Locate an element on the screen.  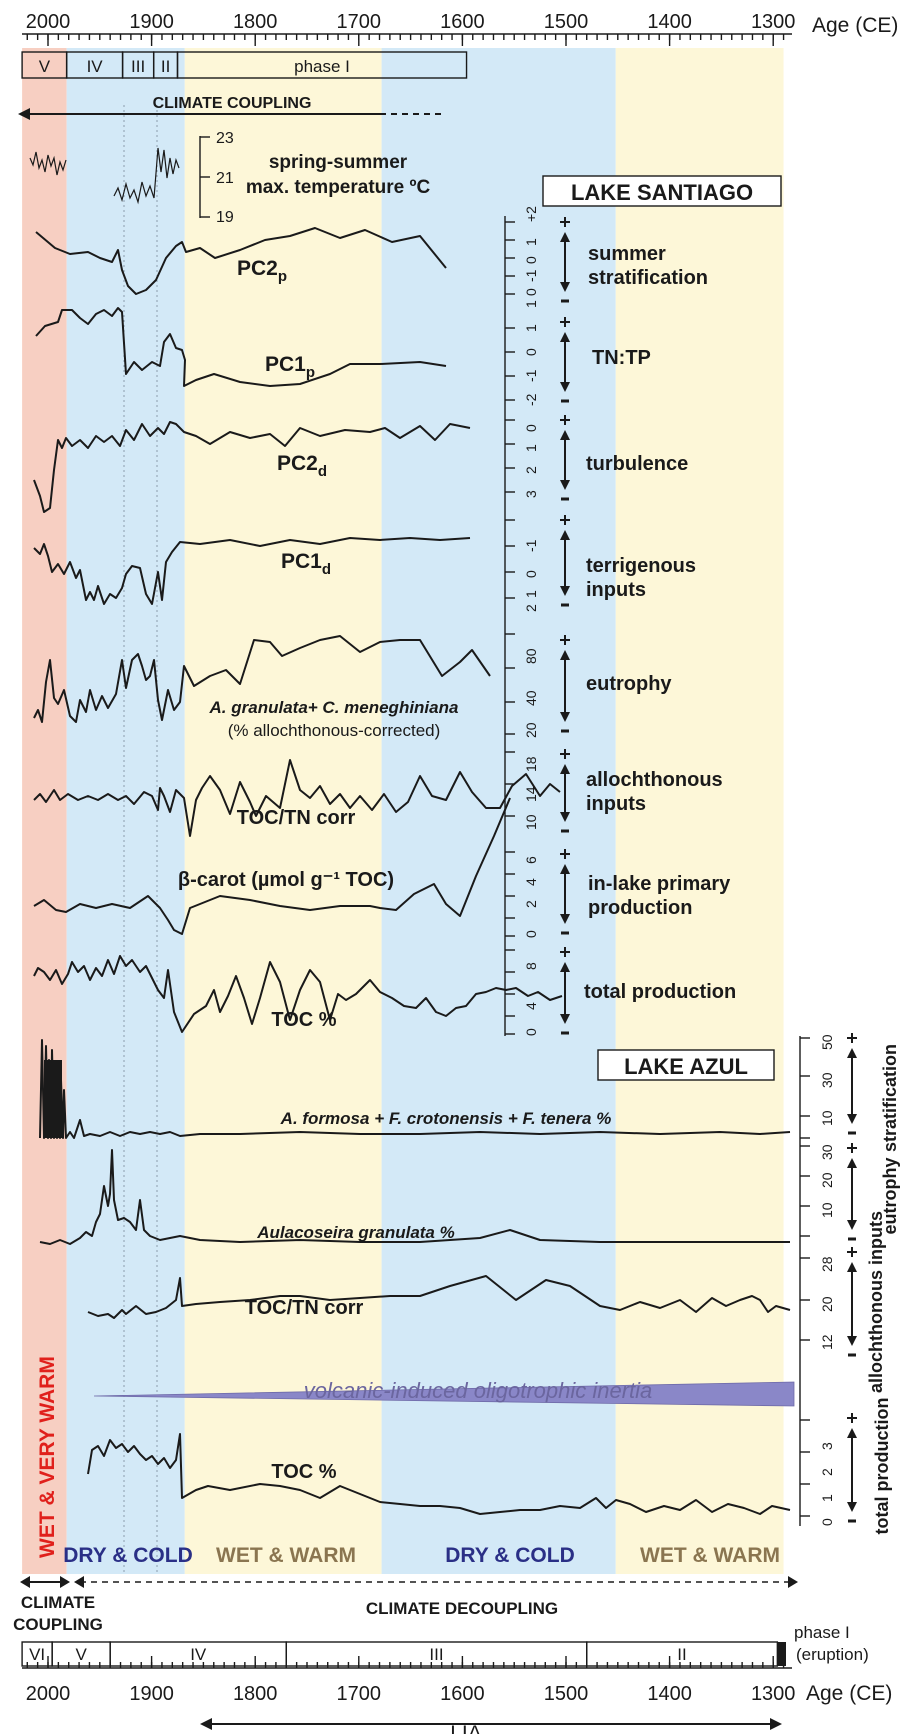
pc1p-sub: p is located at coordinates (310, 372).